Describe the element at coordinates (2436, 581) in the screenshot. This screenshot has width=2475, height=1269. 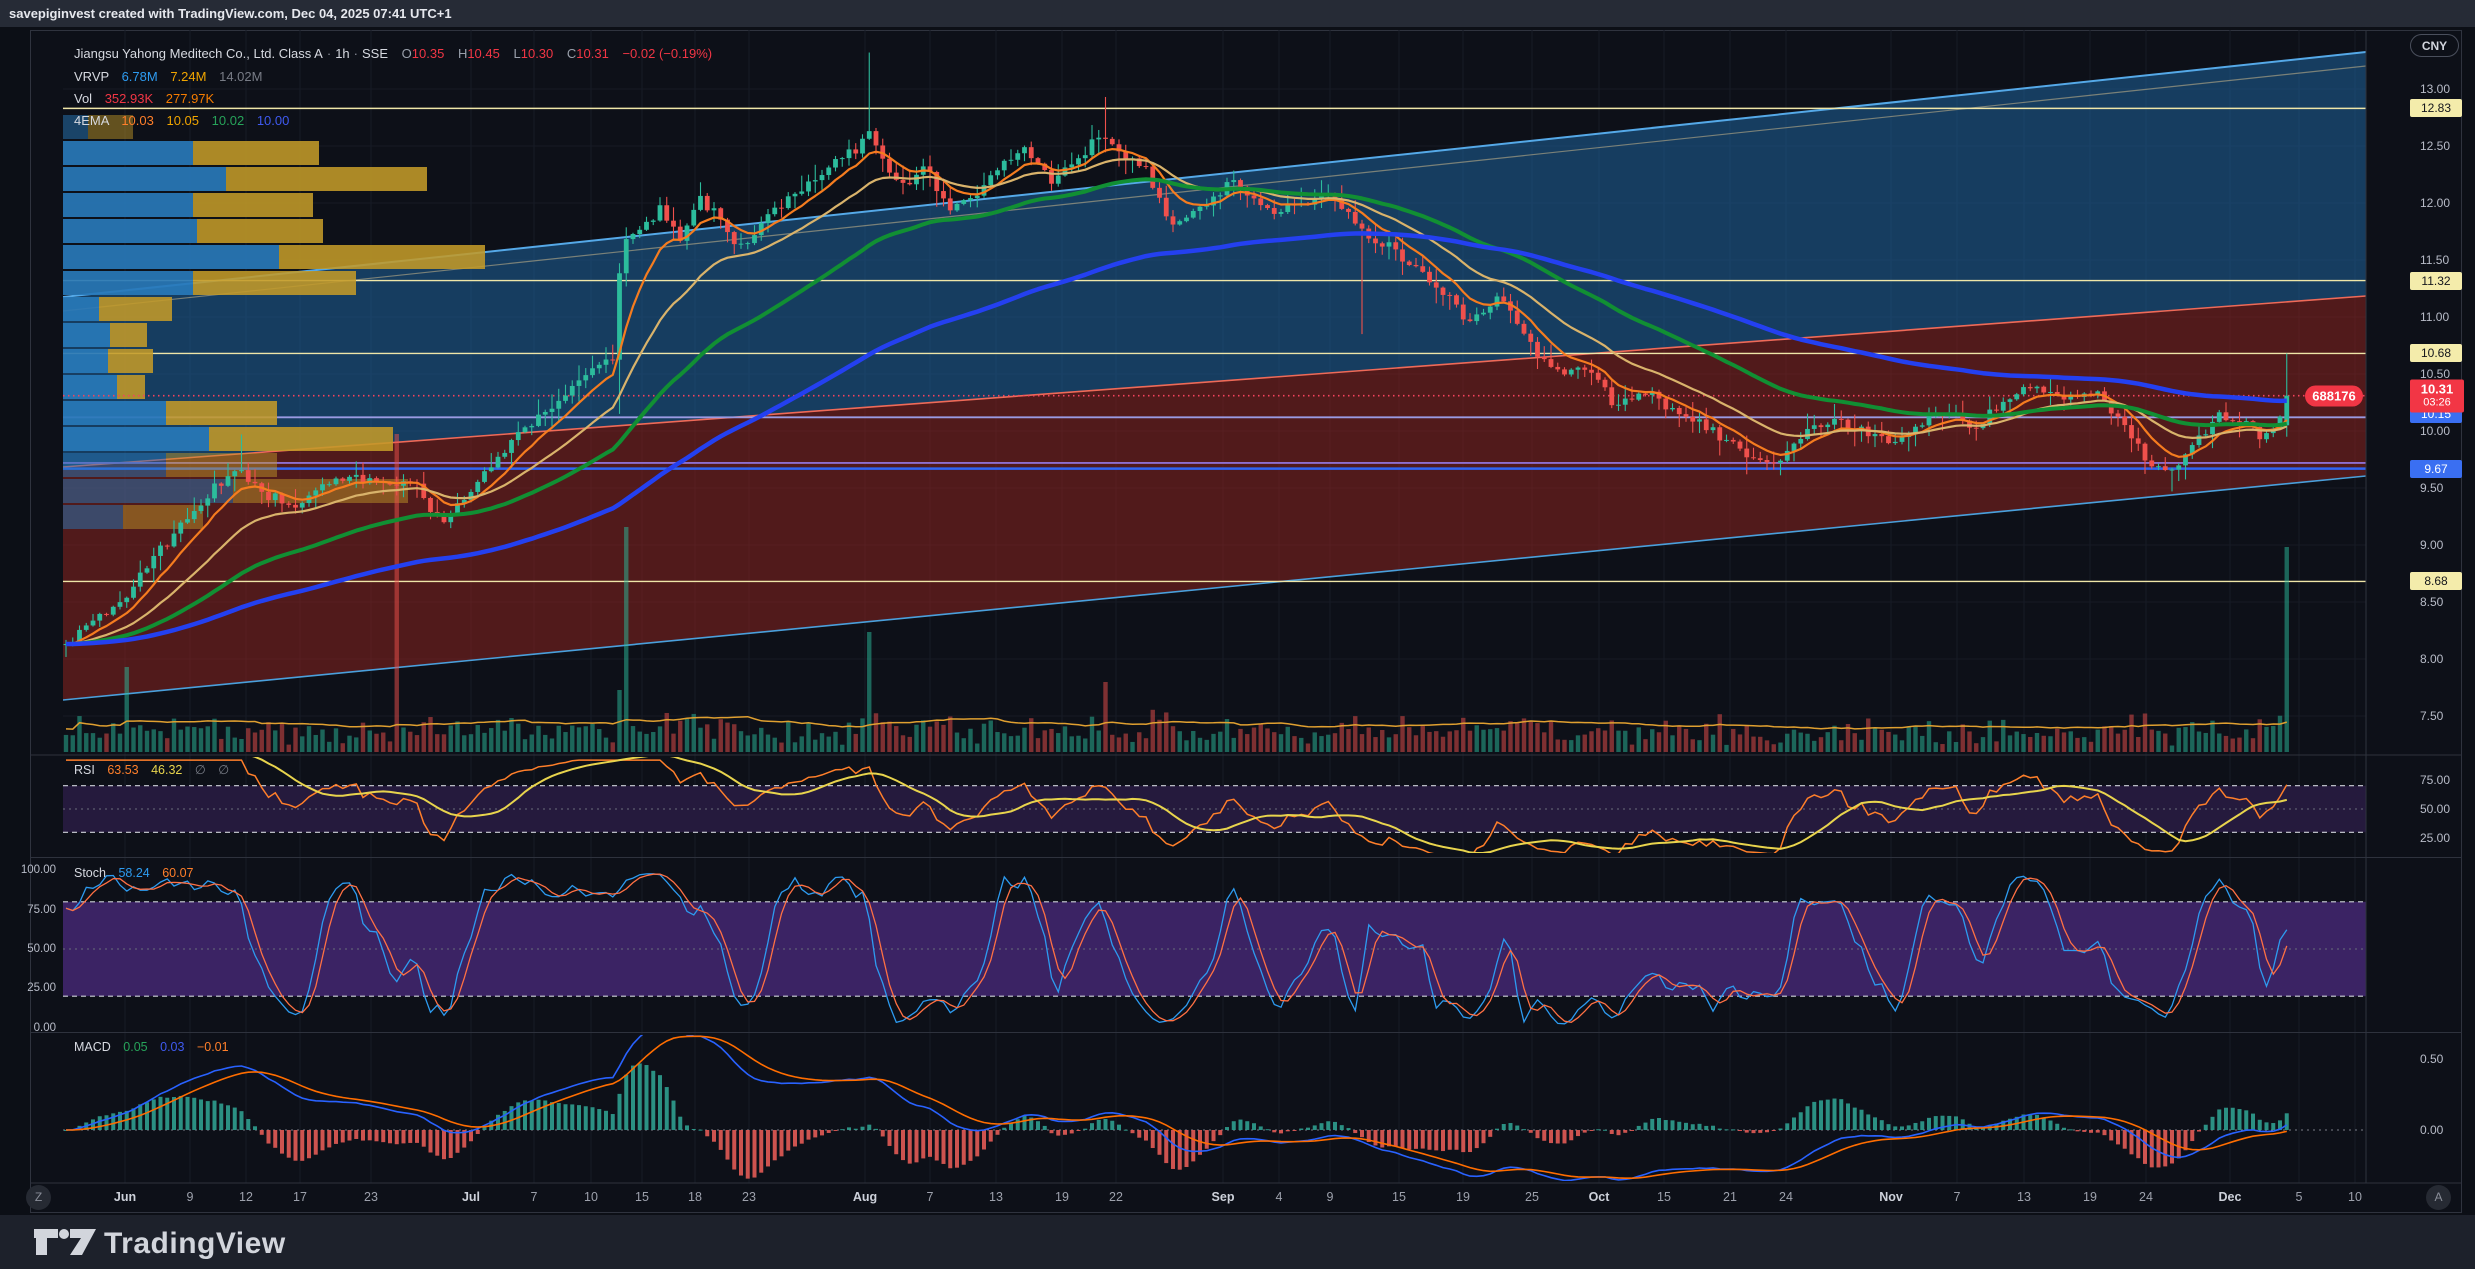
I see `price-level-label: 8.68` at that location.